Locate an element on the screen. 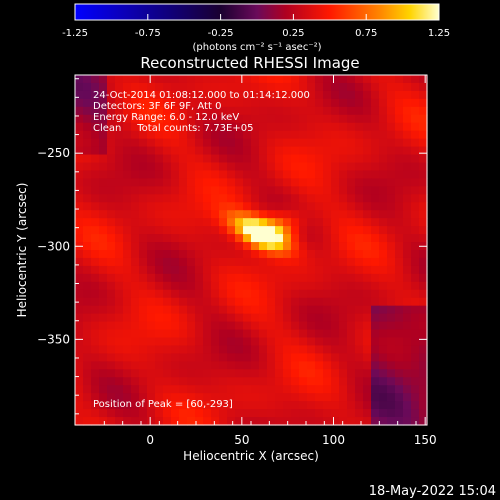 The height and width of the screenshot is (500, 500). annotation-total-counts: Clean Total counts: 7.73E+05 is located at coordinates (173, 128).